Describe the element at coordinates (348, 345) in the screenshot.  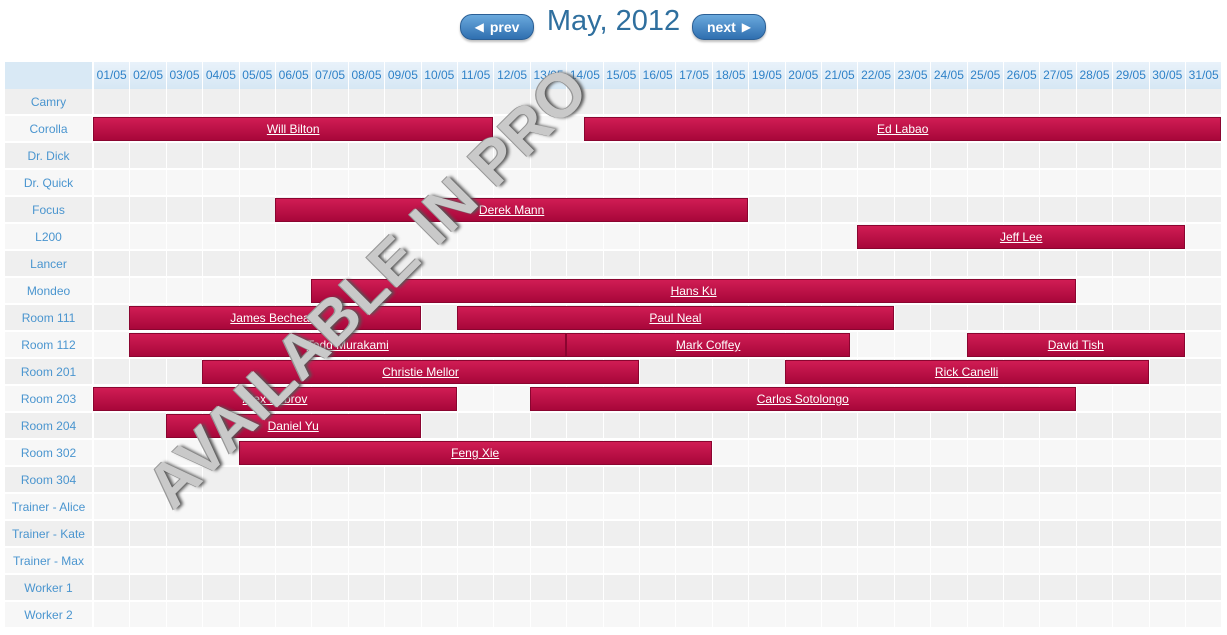
I see `booking-event: Todd Murakami` at that location.